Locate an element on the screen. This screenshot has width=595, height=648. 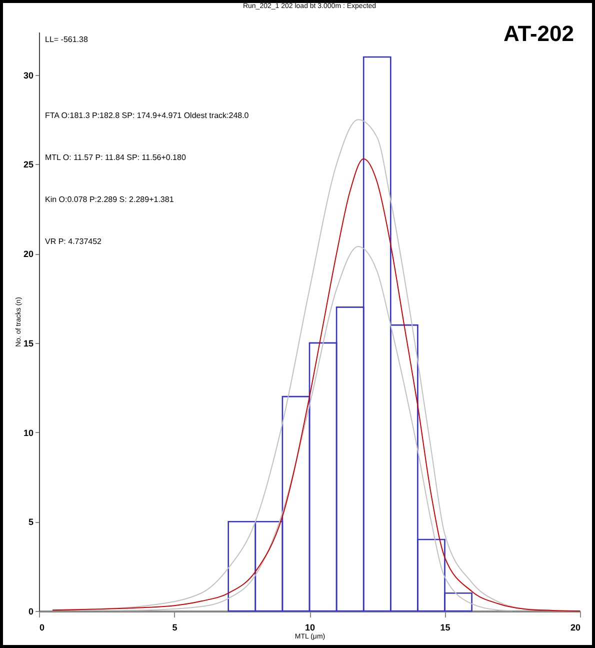
annotation: FTA O:181.3 P:182.8 SP: 174.9+4.971 Oldest track:248.0 is located at coordinates (147, 115).